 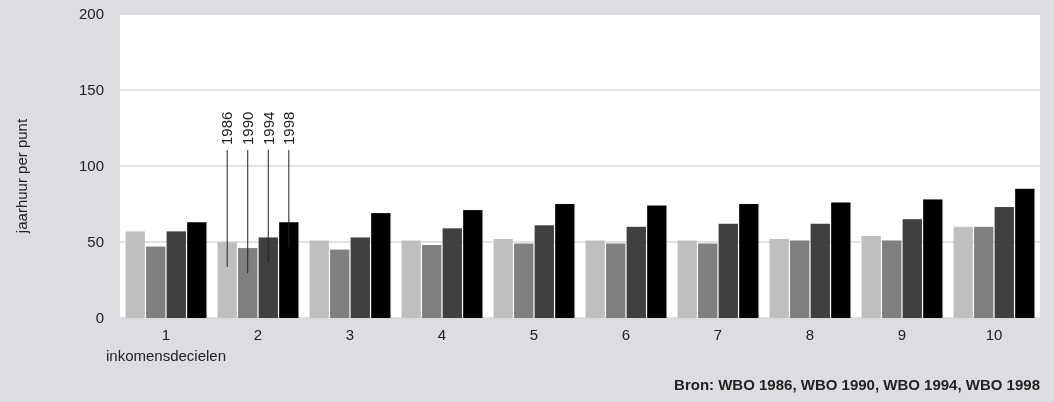 What do you see at coordinates (166, 355) in the screenshot?
I see `x-axis-title: inkomensdecielen` at bounding box center [166, 355].